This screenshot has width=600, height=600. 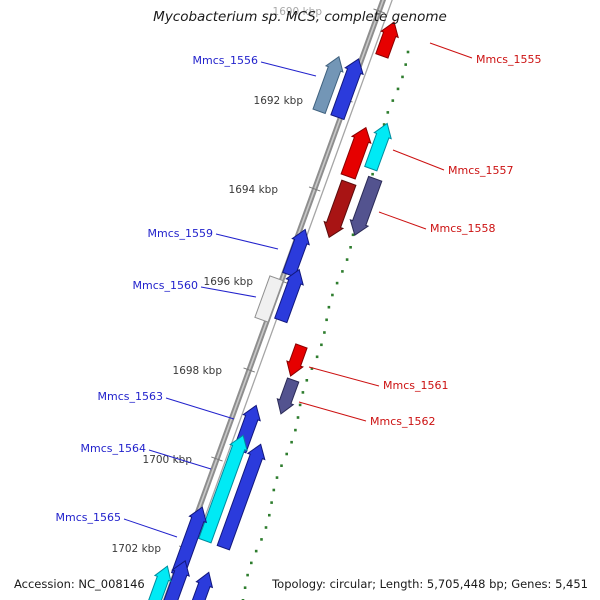 I want to click on tick-label: 1702 kbp, so click(x=137, y=549).